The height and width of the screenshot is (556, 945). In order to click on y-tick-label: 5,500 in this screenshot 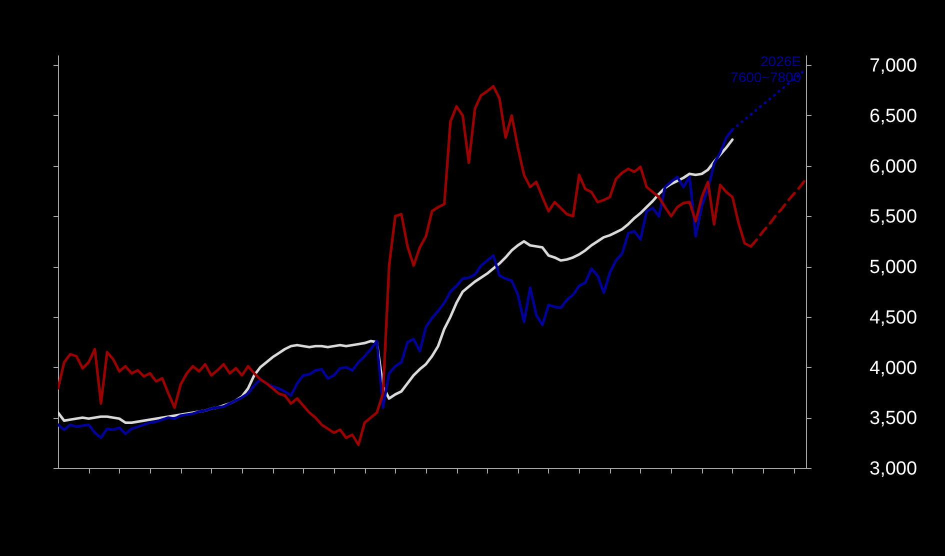, I will do `click(894, 217)`.